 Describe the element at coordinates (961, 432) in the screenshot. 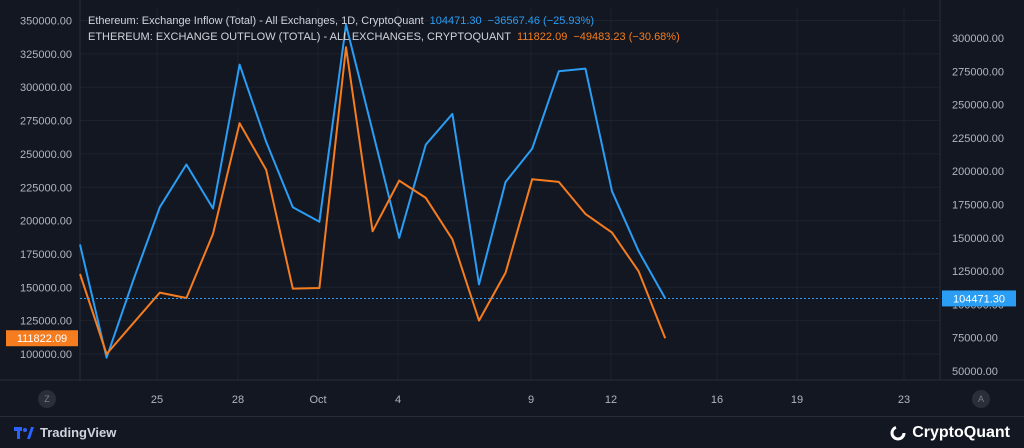

I see `cryptoquant-label: CryptoQuant` at that location.